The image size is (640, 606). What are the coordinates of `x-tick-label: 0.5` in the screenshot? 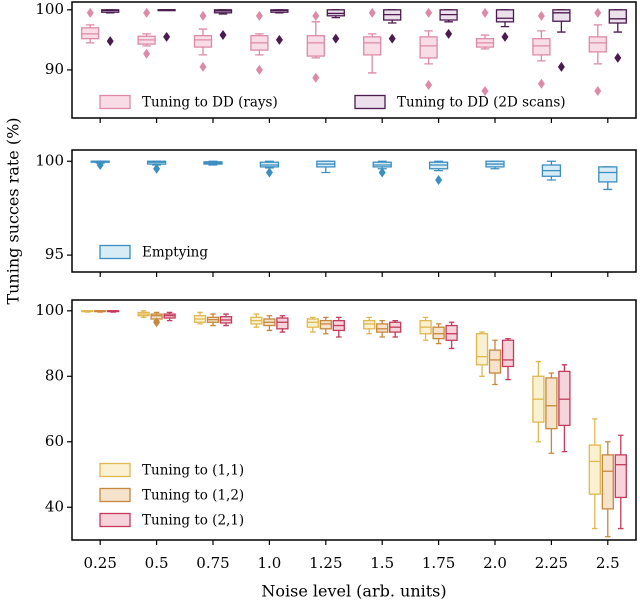 It's located at (157, 563).